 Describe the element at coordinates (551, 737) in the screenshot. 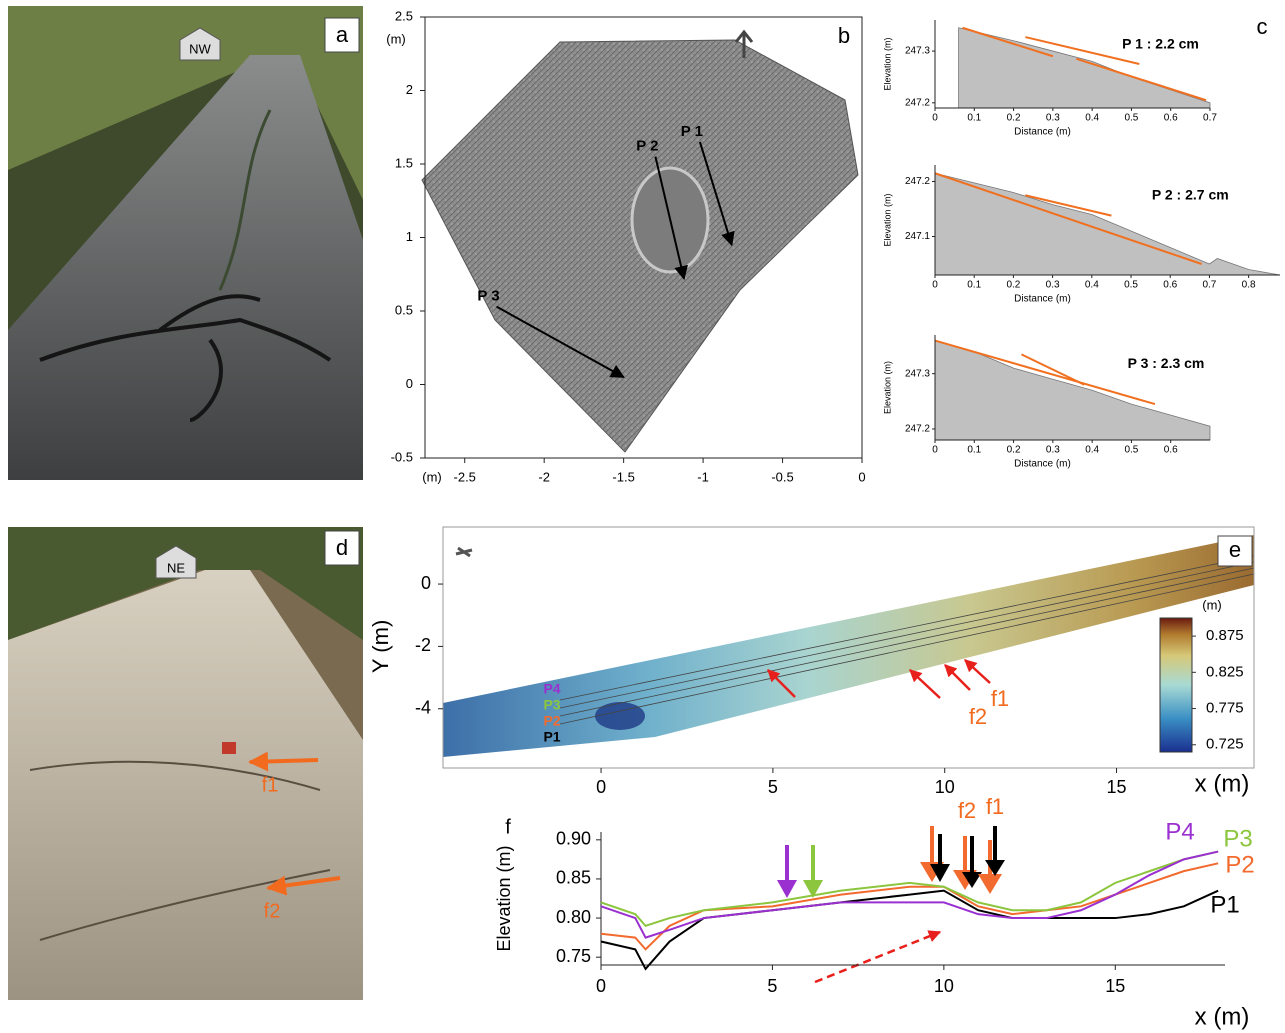

I see `profile-label: P1` at that location.